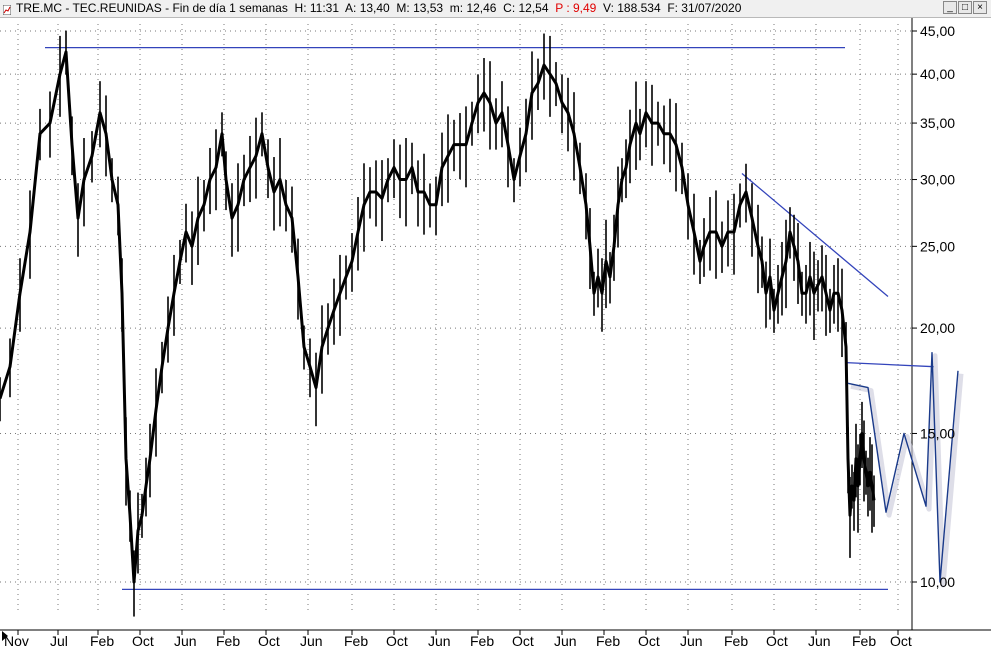 The width and height of the screenshot is (991, 647). I want to click on title-v: V: 188.534, so click(632, 8).